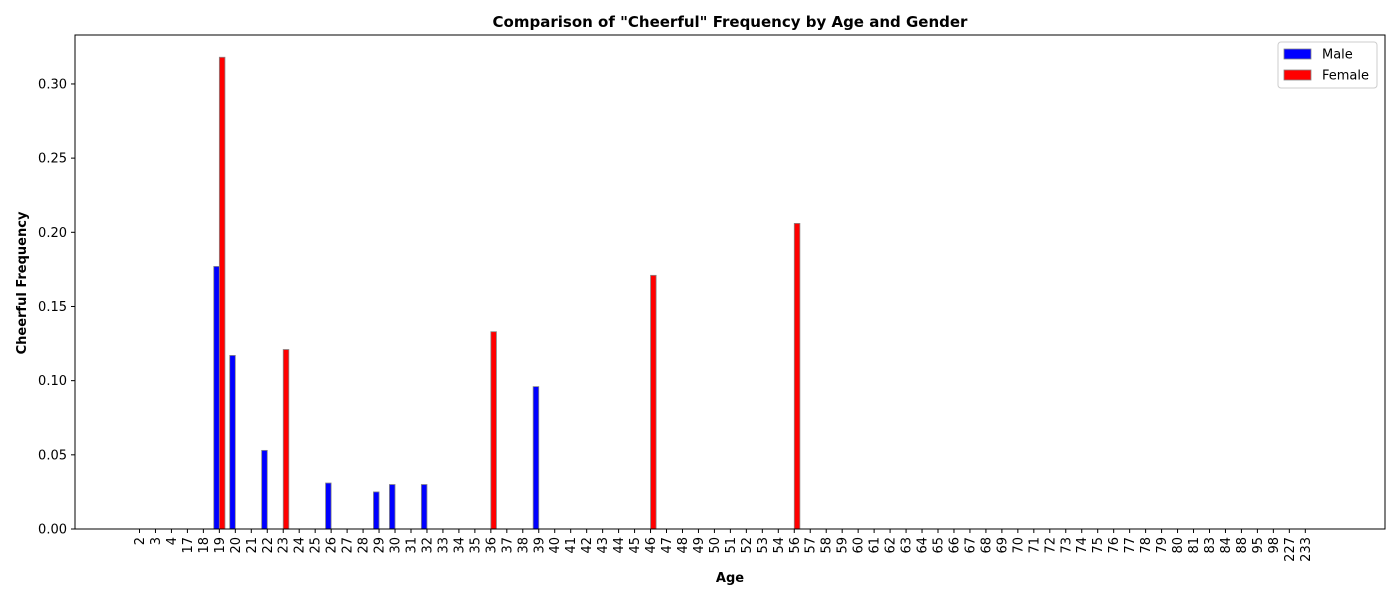  I want to click on x-tick-label: 73, so click(1066, 545).